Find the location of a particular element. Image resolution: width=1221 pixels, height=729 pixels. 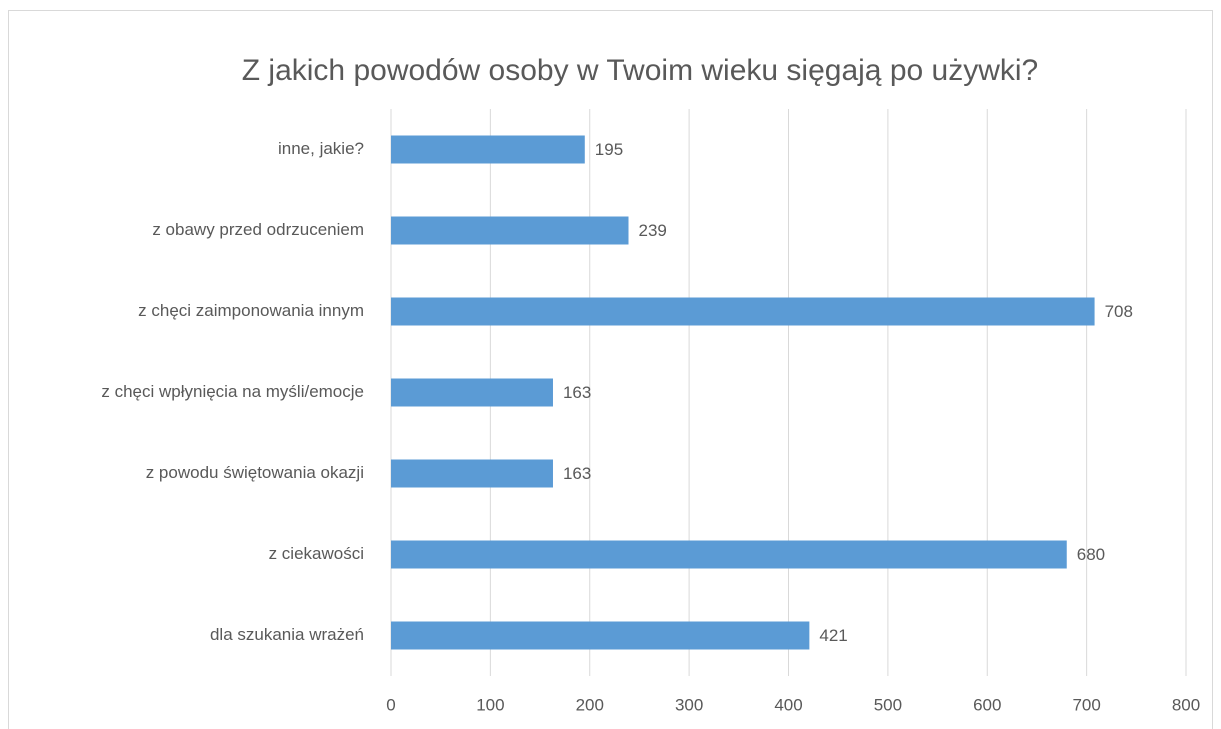

data-label: 239 is located at coordinates (653, 230).